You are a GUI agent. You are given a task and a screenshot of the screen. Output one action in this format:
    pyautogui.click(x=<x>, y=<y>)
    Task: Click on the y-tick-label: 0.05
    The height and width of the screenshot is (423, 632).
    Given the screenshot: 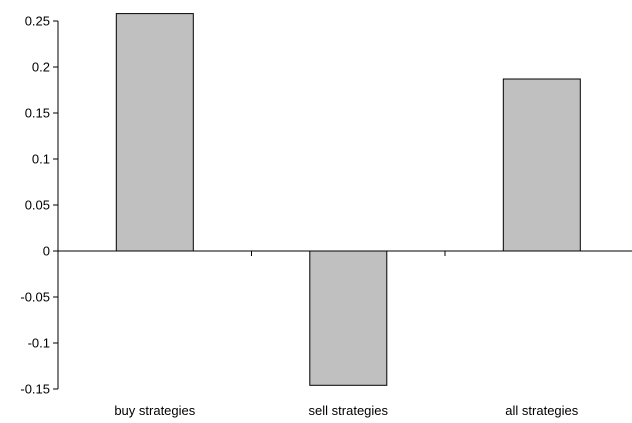 What is the action you would take?
    pyautogui.click(x=37, y=205)
    